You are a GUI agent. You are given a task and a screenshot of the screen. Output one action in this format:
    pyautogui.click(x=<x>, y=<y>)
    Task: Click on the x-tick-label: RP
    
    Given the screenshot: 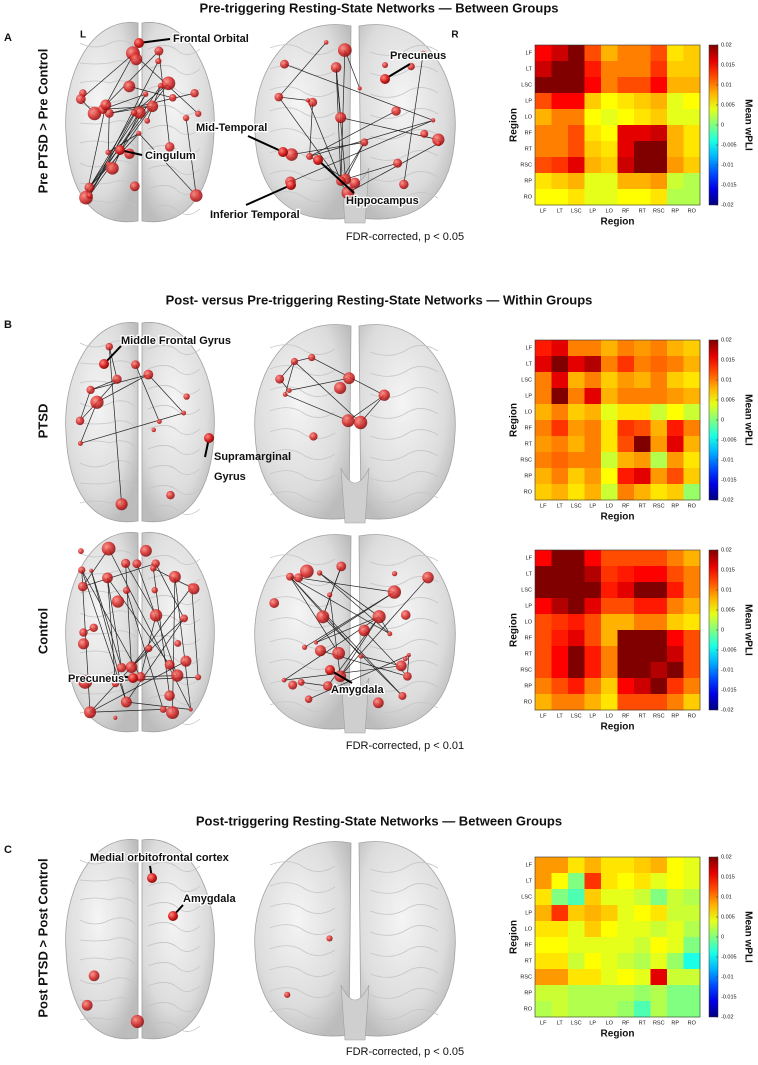 What is the action you would take?
    pyautogui.click(x=675, y=1023)
    